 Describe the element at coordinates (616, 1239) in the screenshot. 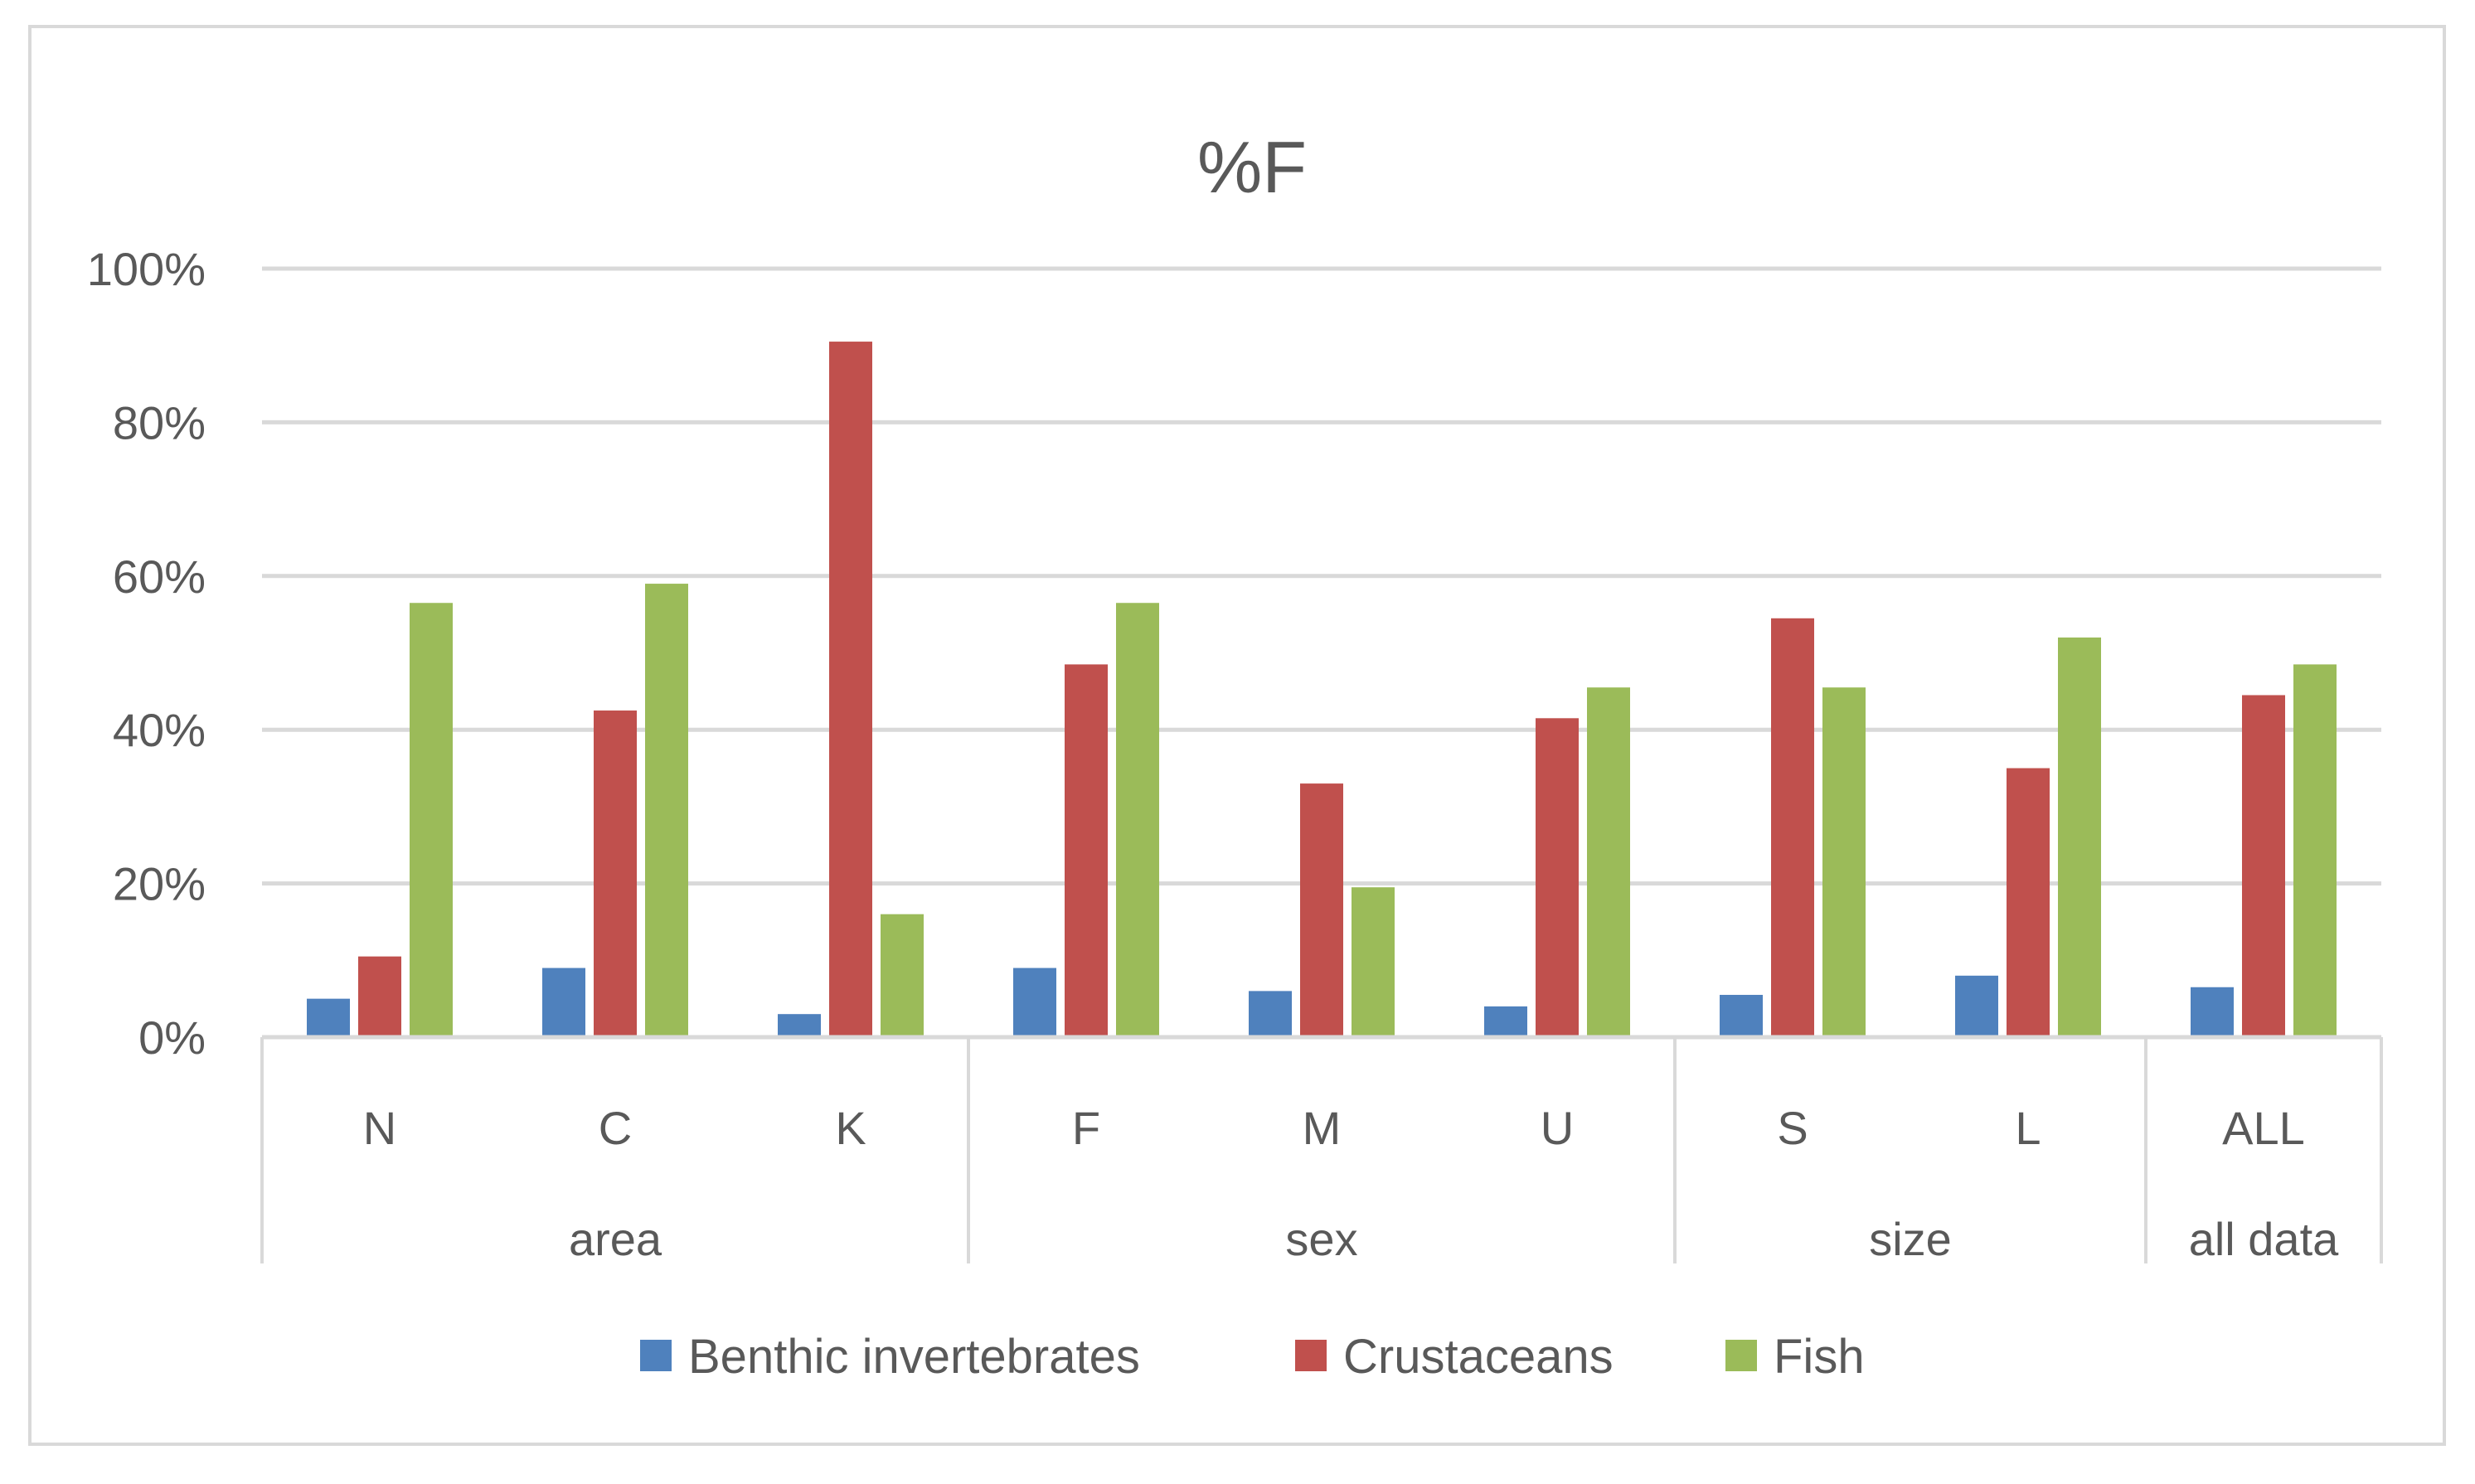

I see `x-group-label: area` at that location.